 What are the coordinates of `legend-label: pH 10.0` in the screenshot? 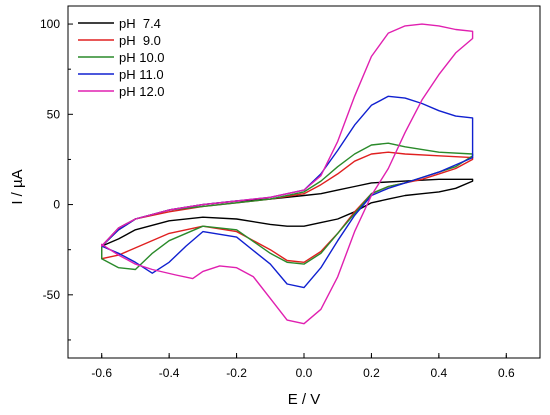 It's located at (142, 57).